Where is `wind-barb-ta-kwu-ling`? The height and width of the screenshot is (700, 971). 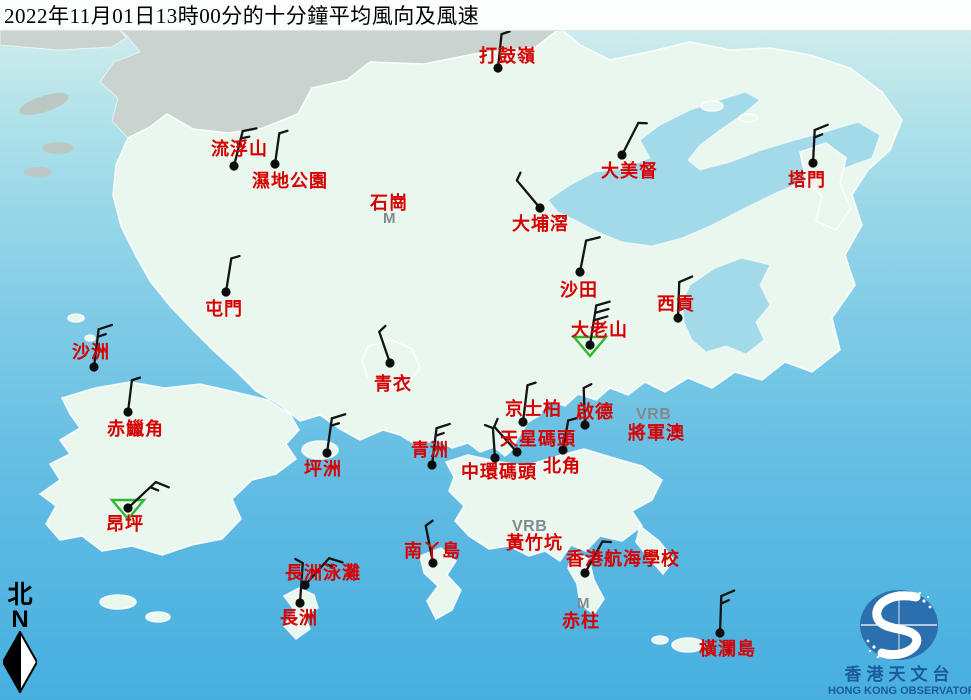 wind-barb-ta-kwu-ling is located at coordinates (502, 51).